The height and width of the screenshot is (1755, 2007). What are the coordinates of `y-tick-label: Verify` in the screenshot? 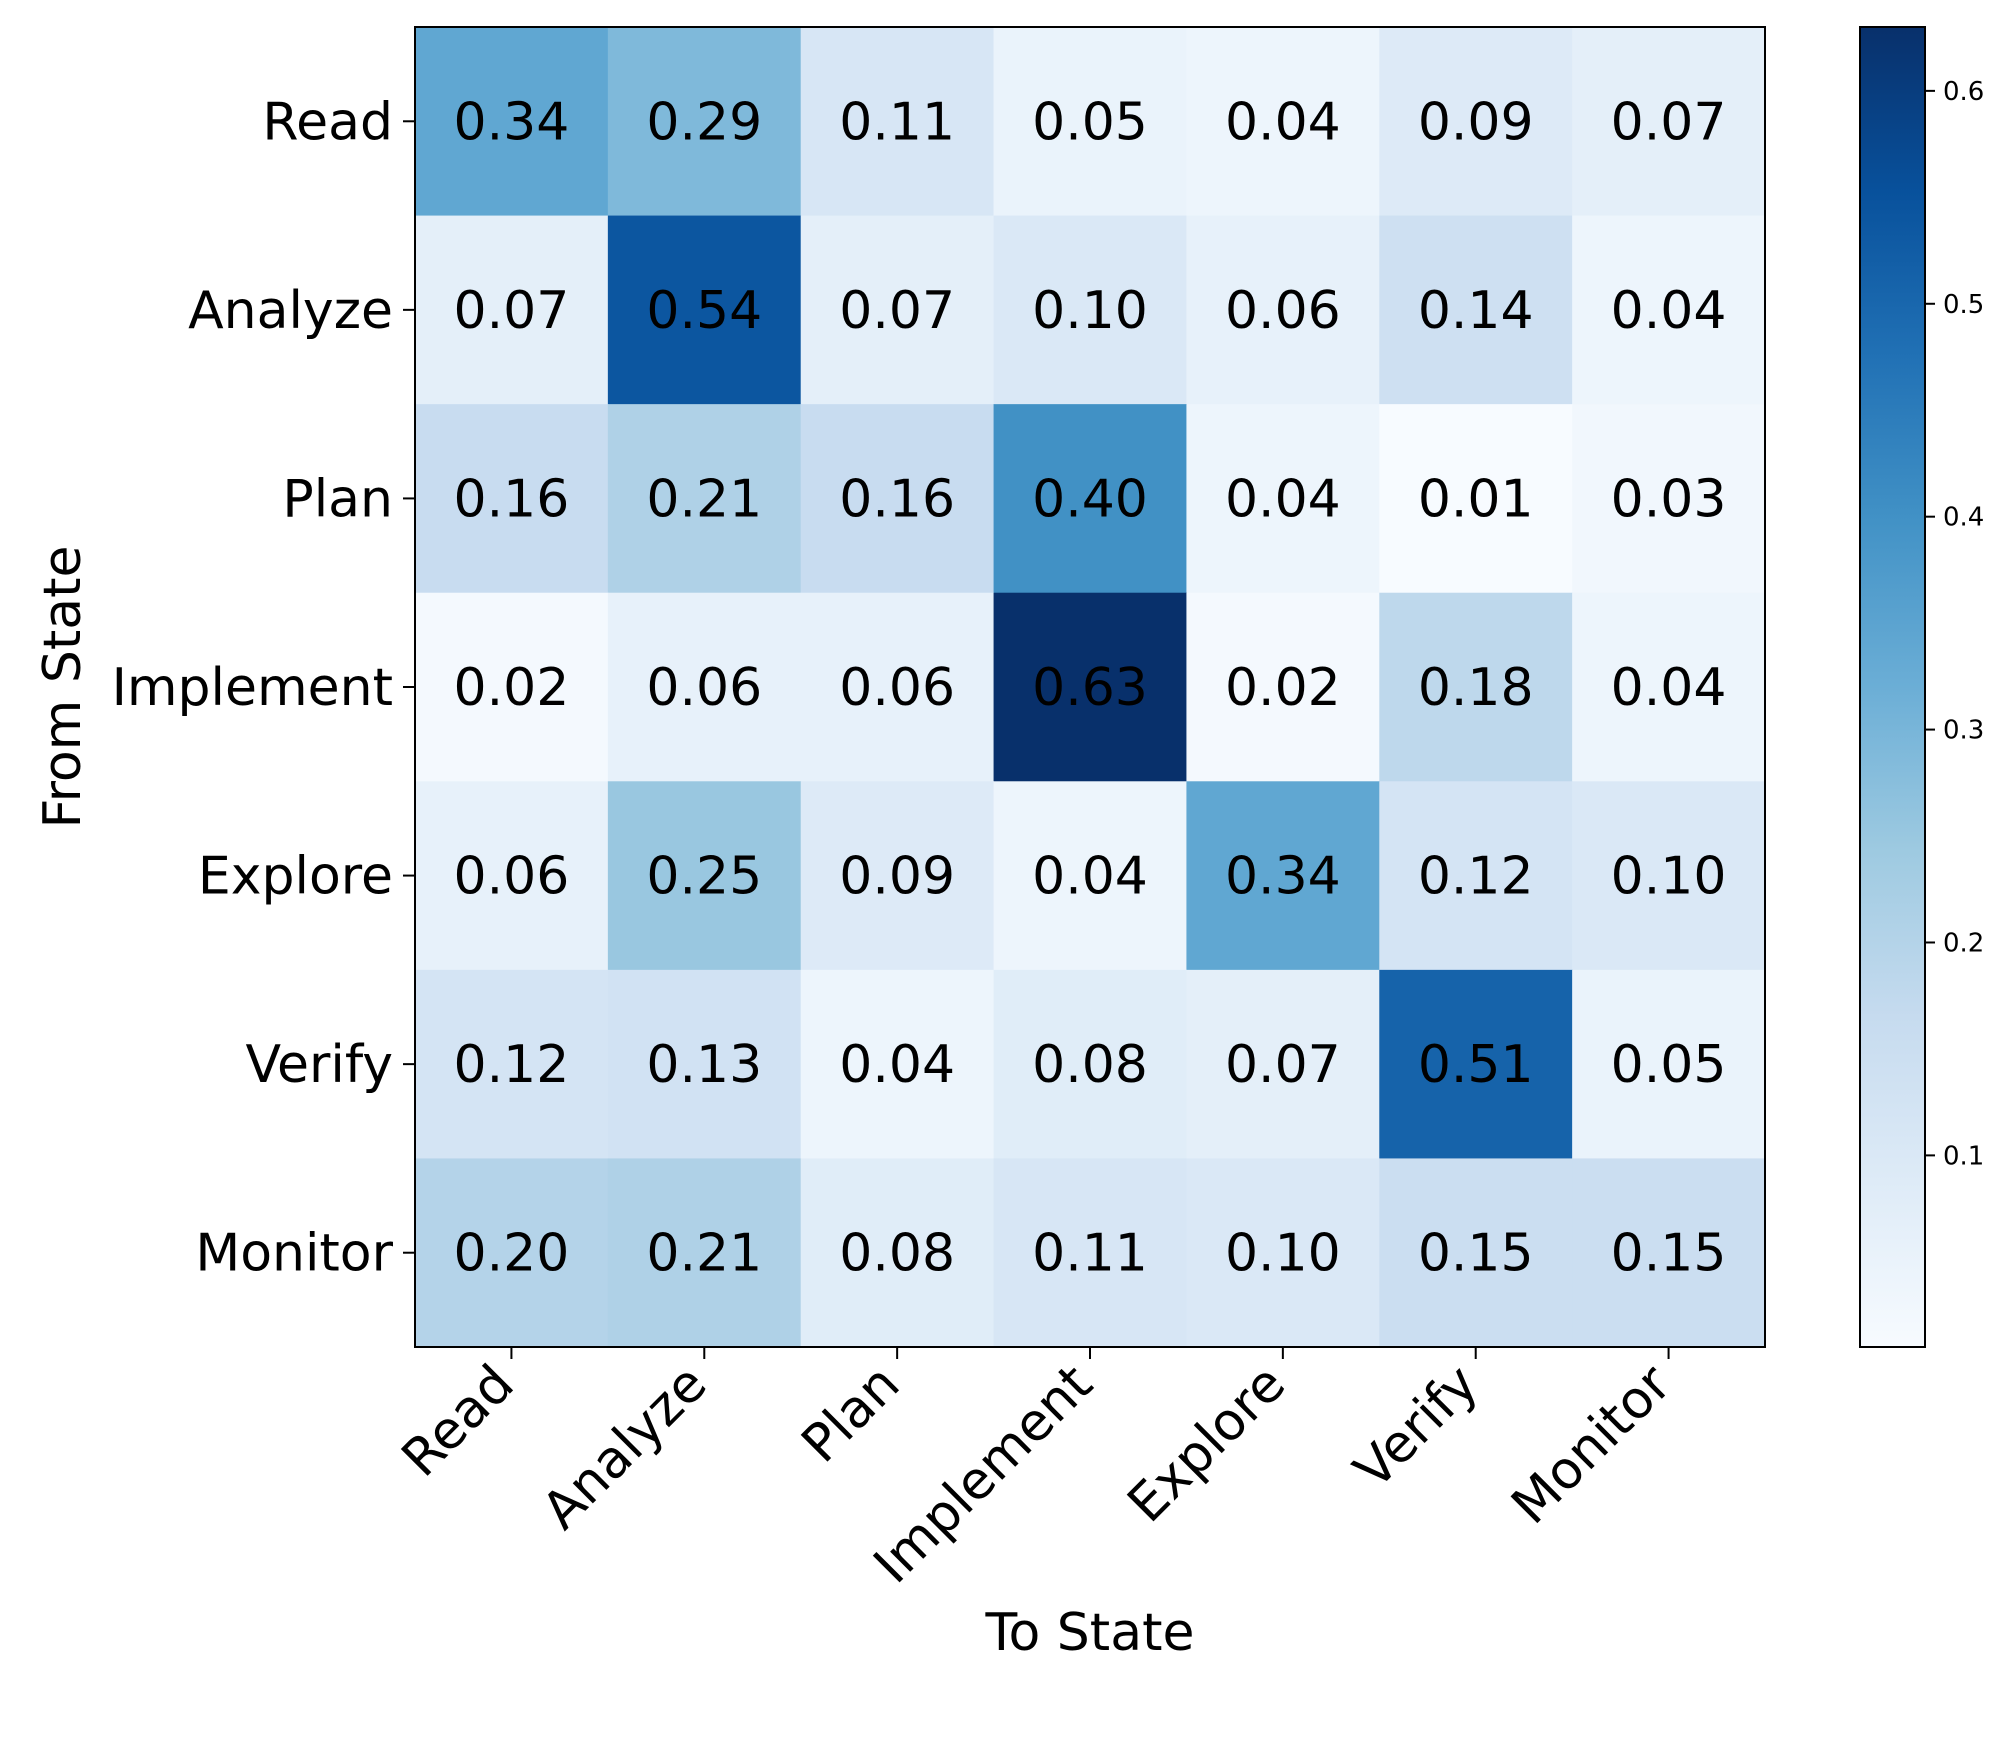 It's located at (319, 1065).